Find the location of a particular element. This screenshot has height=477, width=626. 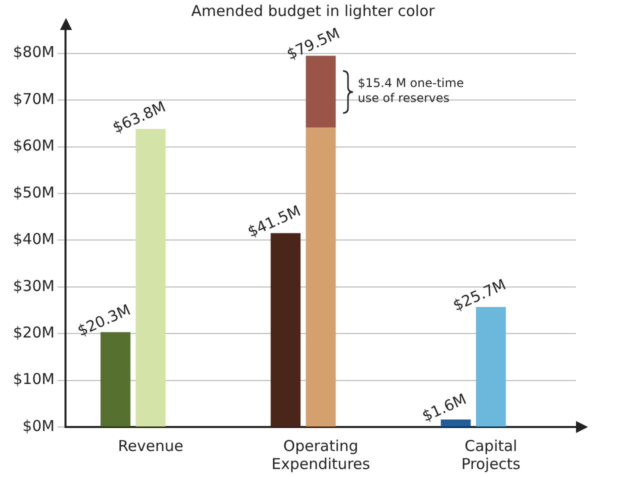

chart-title: Amended budget in lighter color is located at coordinates (313, 11).